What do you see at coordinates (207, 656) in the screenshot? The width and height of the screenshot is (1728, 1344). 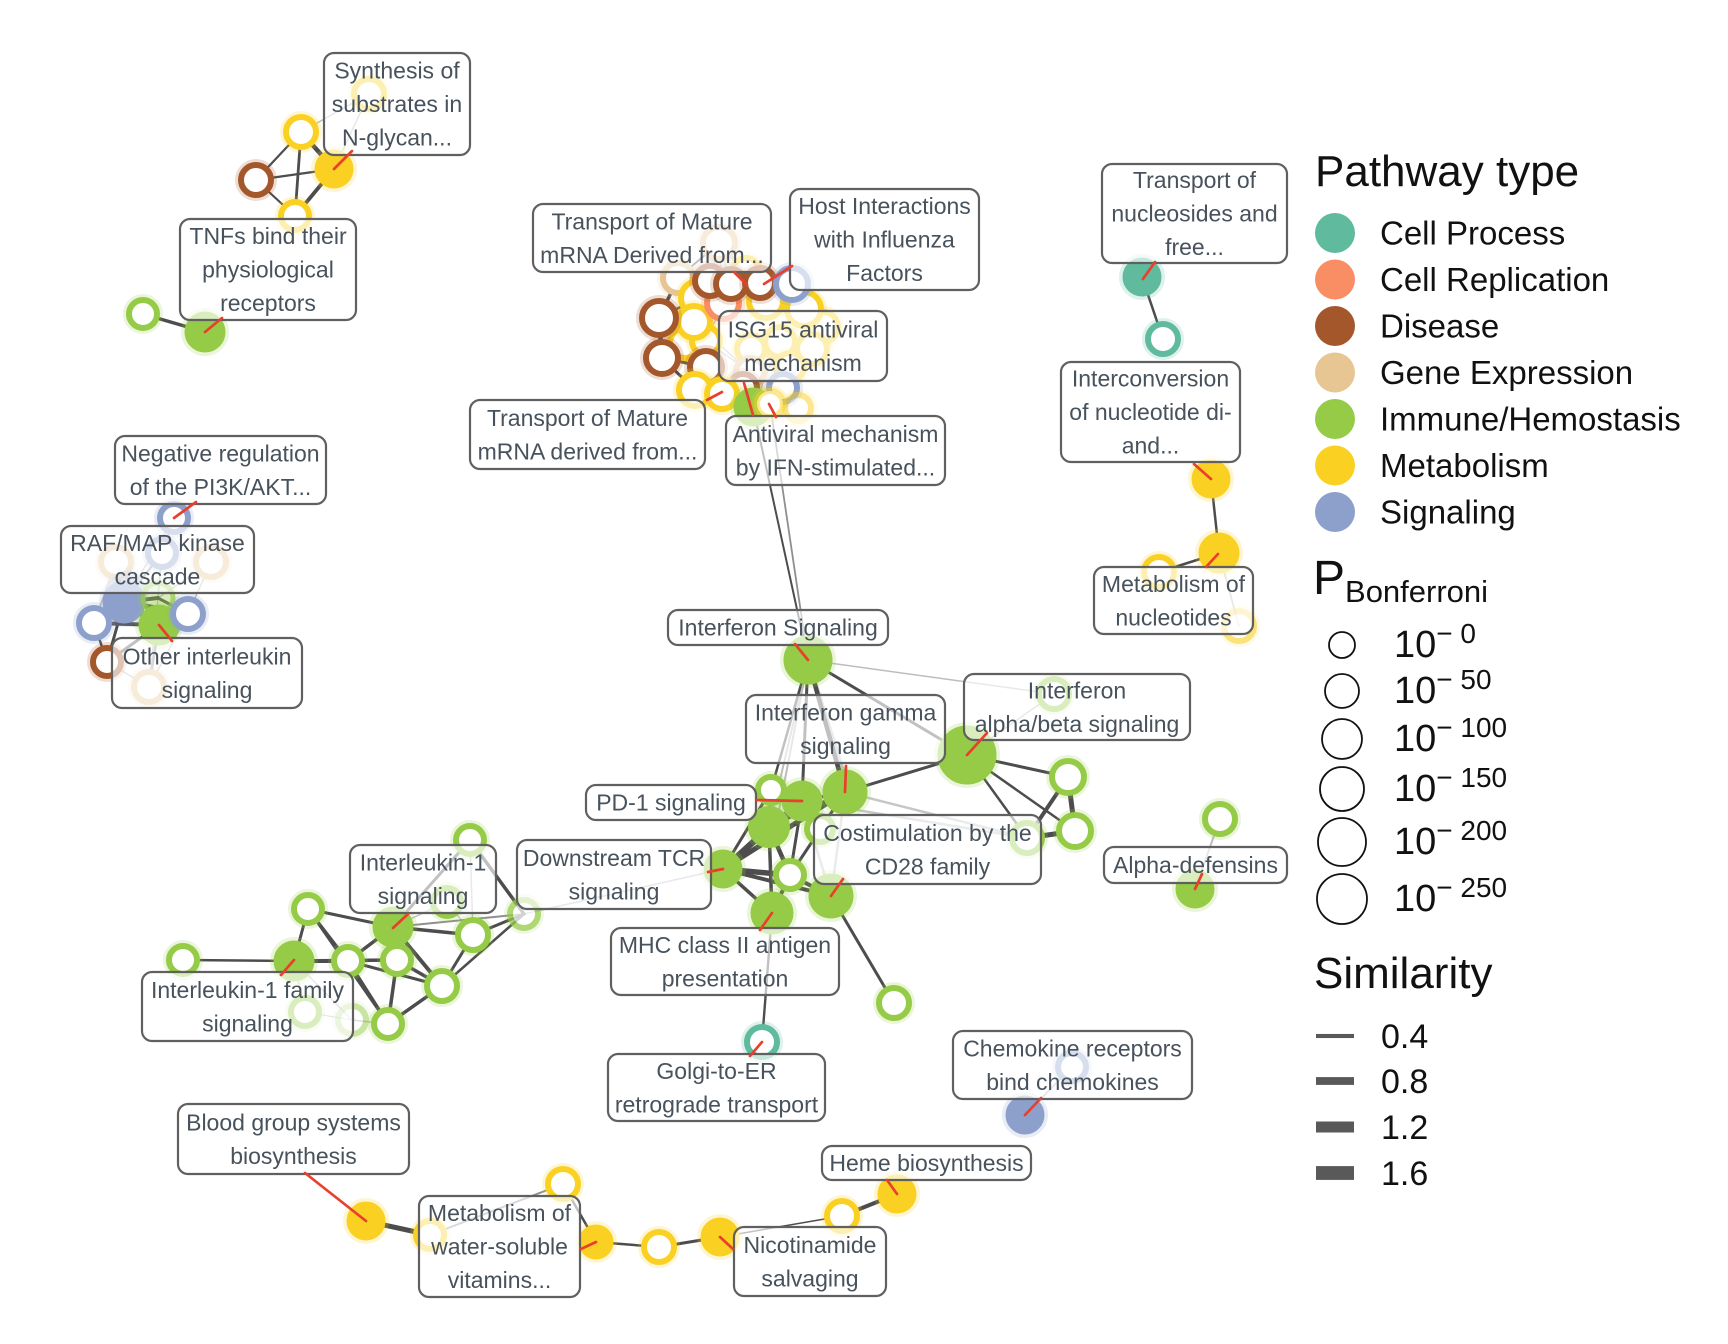 I see `svg-text: Other interleukin` at bounding box center [207, 656].